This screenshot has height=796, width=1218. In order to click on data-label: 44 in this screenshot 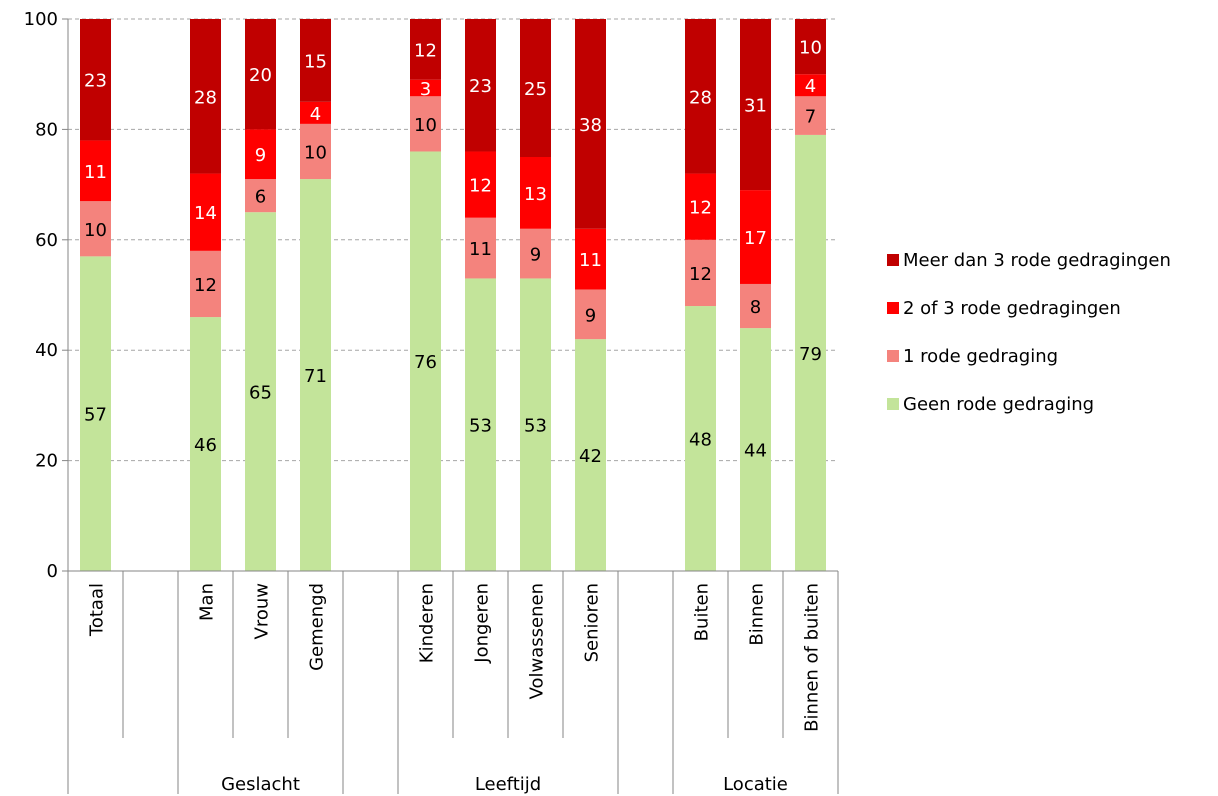, I will do `click(755, 451)`.